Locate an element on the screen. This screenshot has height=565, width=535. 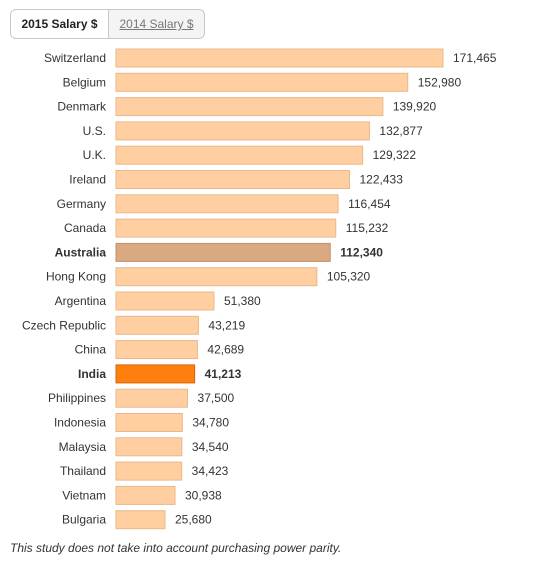
category-label-canada: Canada is located at coordinates (85, 228).